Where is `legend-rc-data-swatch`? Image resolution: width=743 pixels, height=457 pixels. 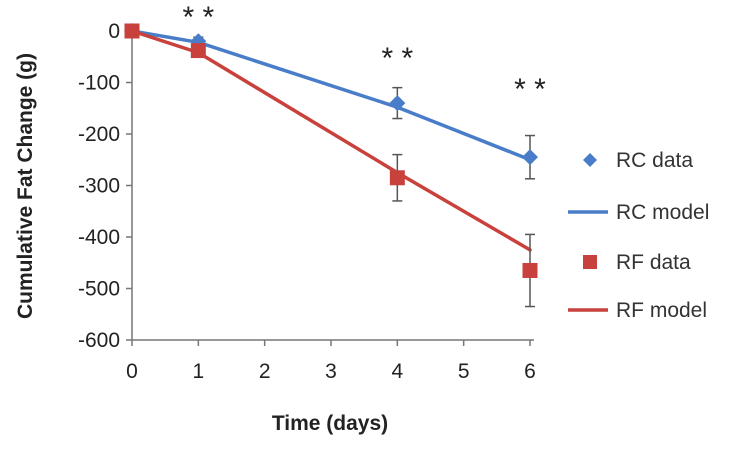
legend-rc-data-swatch is located at coordinates (590, 160).